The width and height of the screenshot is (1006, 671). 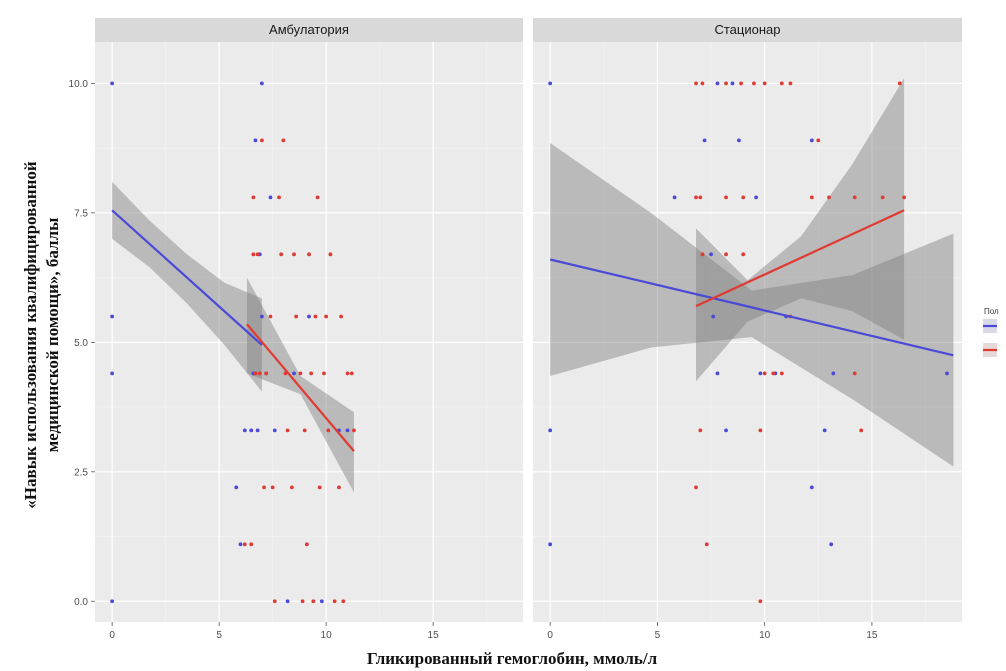 I want to click on facet-title: Стационар, so click(x=747, y=29).